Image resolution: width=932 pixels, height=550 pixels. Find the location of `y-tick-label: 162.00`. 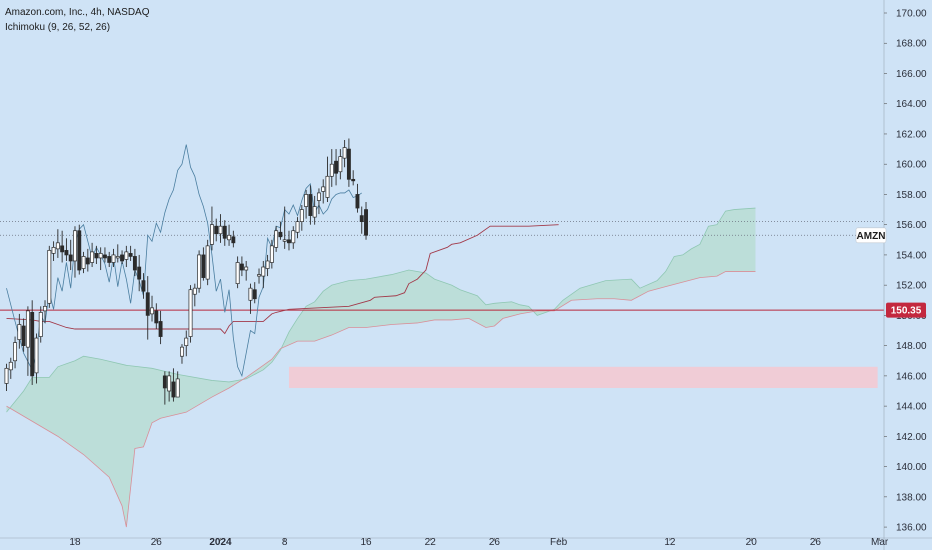

y-tick-label: 162.00 is located at coordinates (911, 134).